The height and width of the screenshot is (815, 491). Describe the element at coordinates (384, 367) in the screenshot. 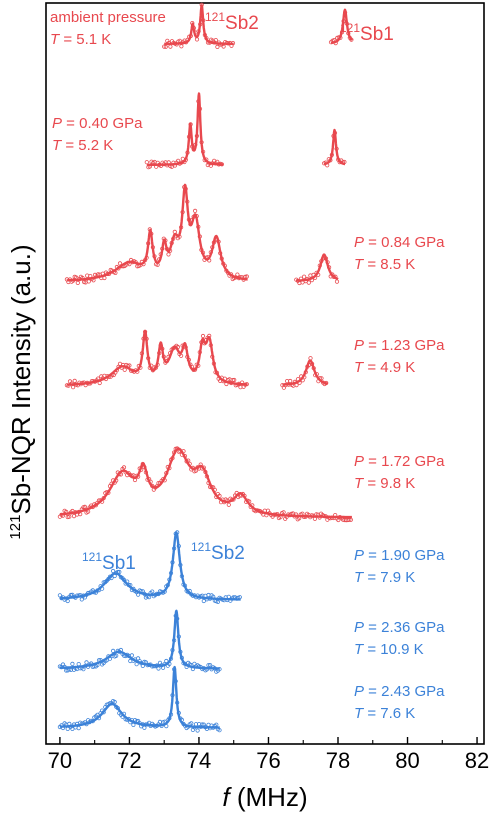

I see `condition-line-3-1: T = 4.9 K` at that location.